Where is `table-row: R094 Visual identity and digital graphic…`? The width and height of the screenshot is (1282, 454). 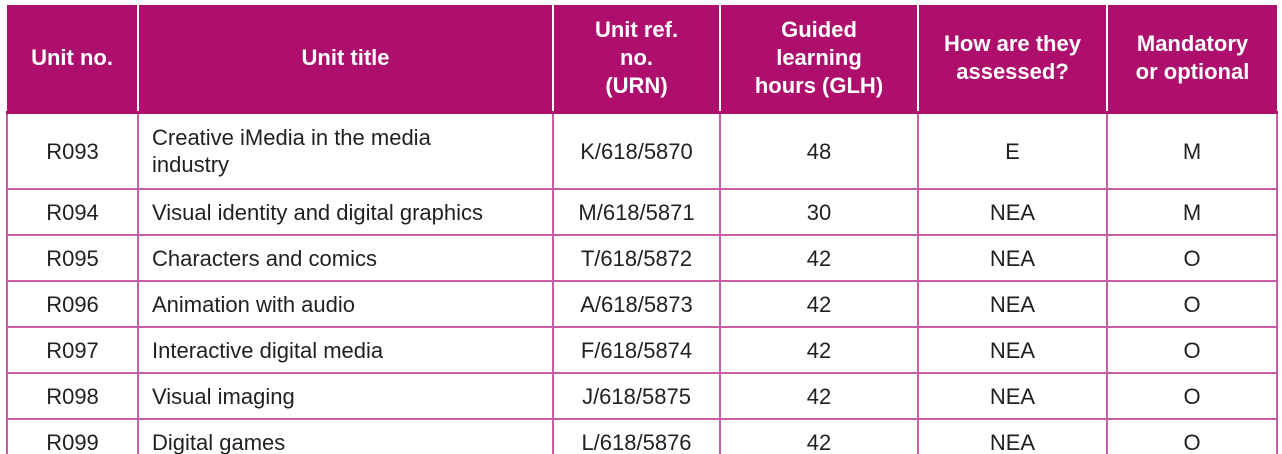 table-row: R094 Visual identity and digital graphic… is located at coordinates (642, 212).